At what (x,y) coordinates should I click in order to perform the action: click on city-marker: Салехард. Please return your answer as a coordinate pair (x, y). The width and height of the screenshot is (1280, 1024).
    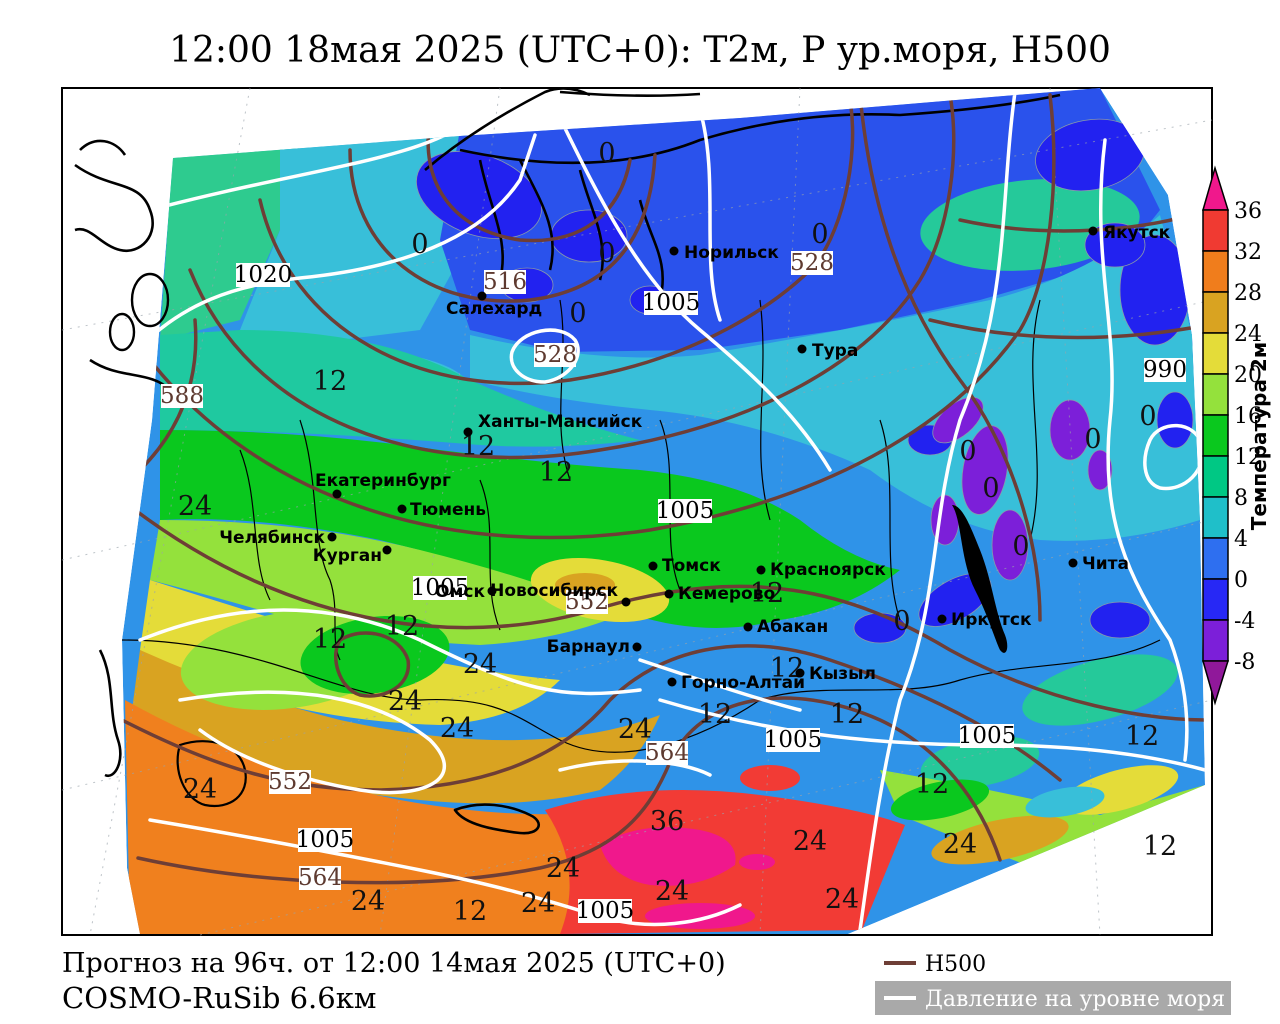
    Looking at the image, I should click on (494, 305).